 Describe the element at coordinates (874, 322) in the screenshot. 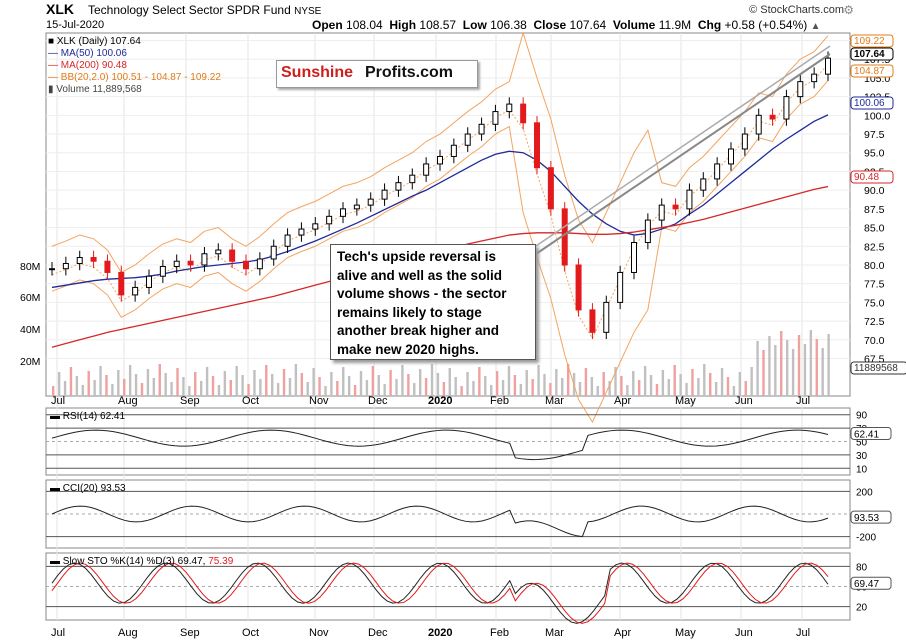

I see `y-tick-label: 72.5` at that location.